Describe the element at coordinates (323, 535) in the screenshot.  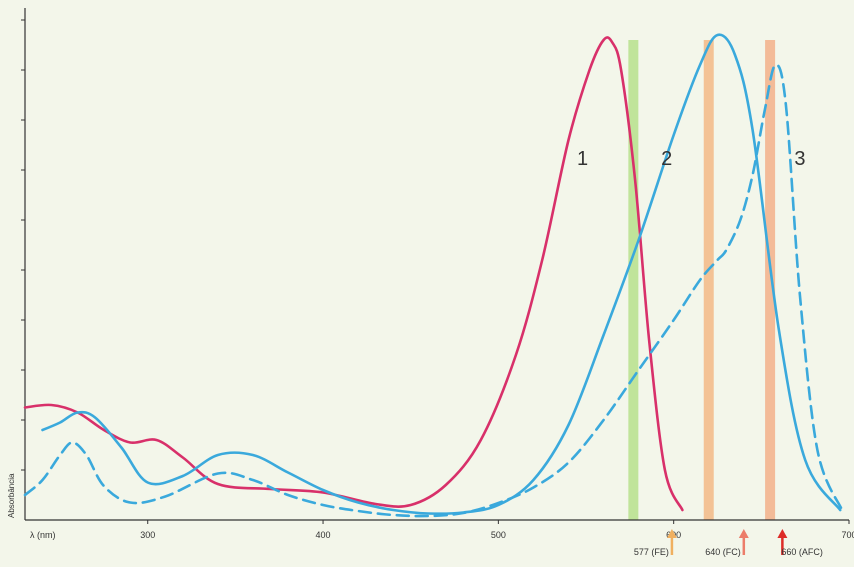
I see `x-tick-label-400: 400` at that location.